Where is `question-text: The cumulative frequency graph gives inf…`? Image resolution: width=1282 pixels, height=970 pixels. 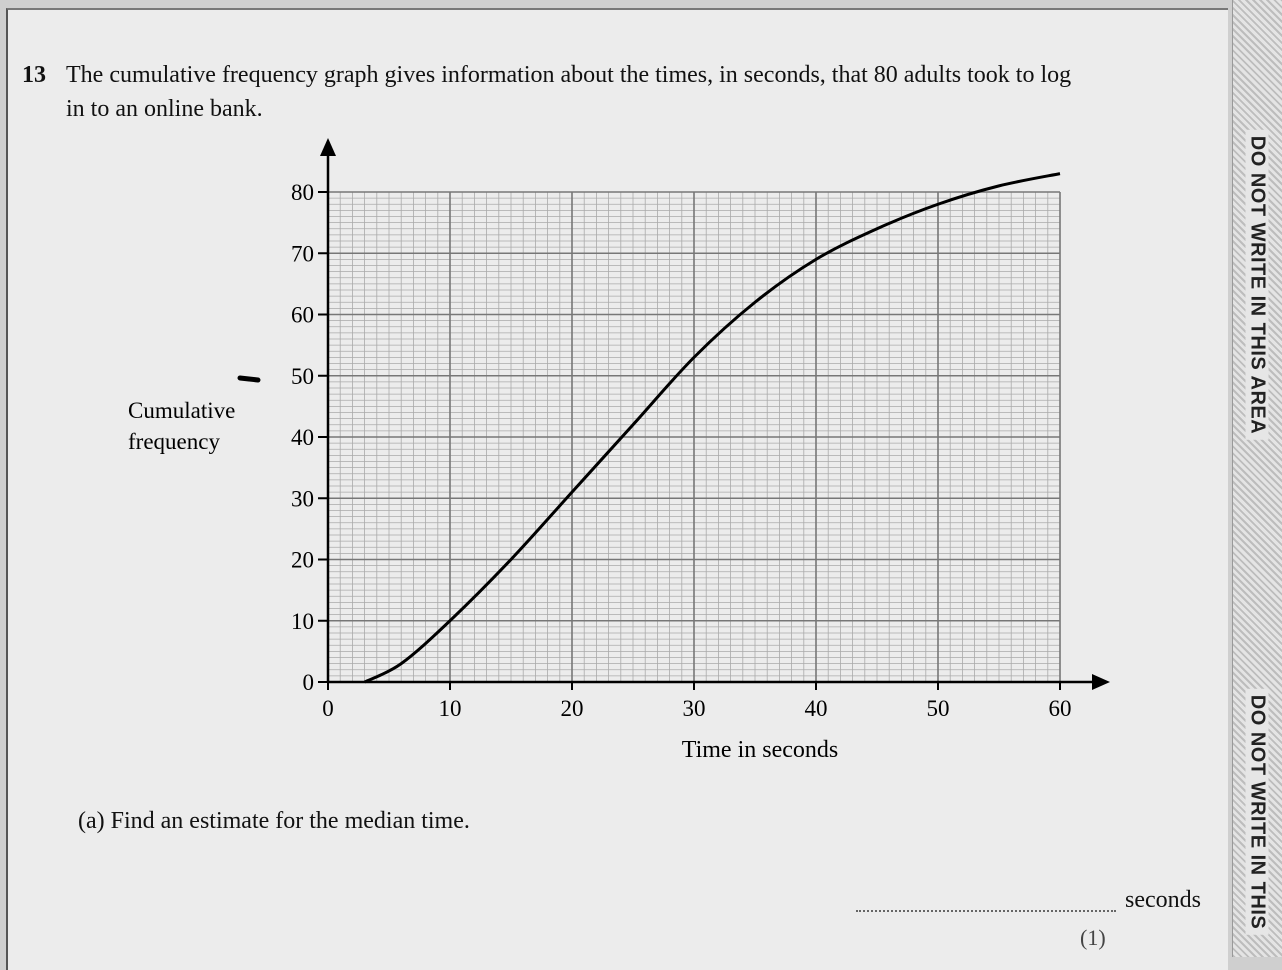 question-text: The cumulative frequency graph gives inf… is located at coordinates (569, 92).